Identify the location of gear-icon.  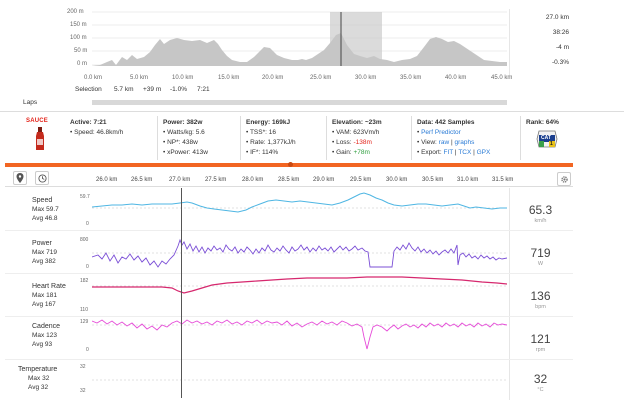
(564, 179).